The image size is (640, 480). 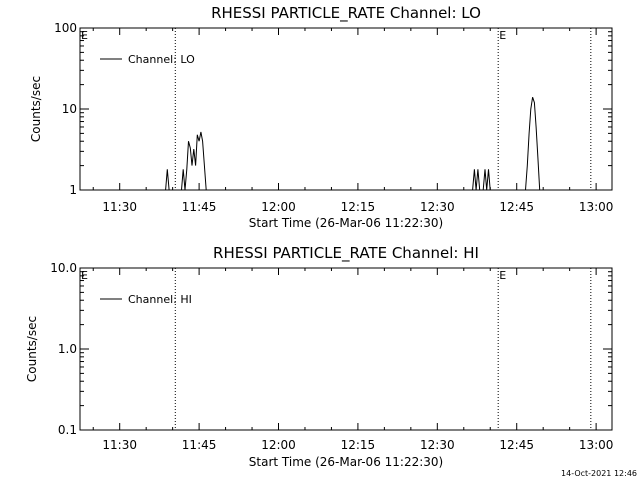 What do you see at coordinates (346, 13) in the screenshot?
I see `chart-title: RHESSI PARTICLE_RATE Channel: LO` at bounding box center [346, 13].